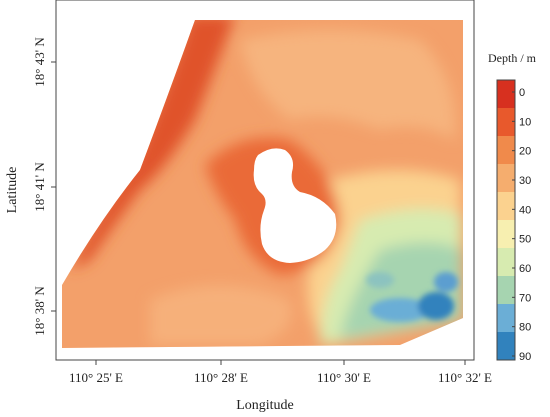 The height and width of the screenshot is (417, 550). I want to click on y-tick-label: 18° 38' N, so click(39, 311).